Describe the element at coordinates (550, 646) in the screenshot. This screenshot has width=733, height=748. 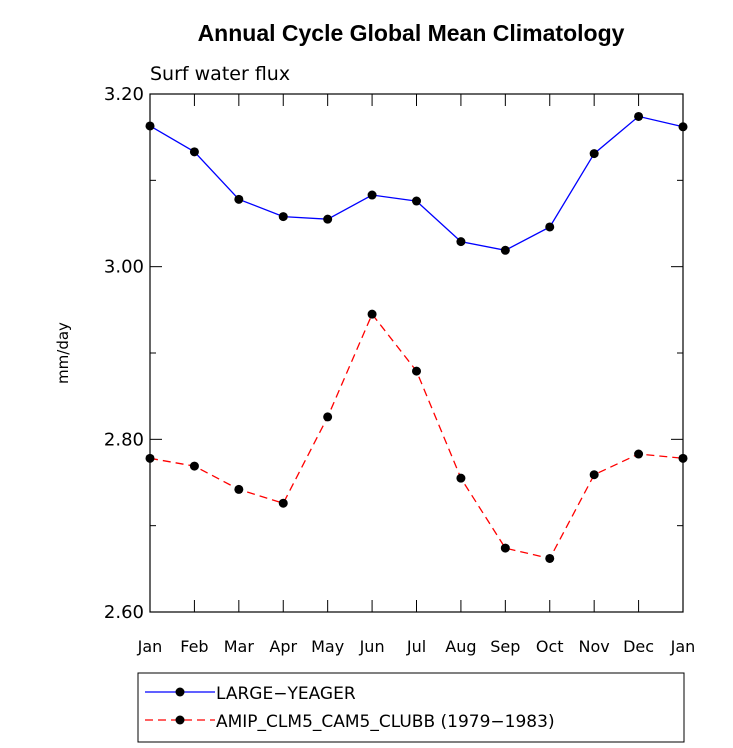
I see `x-tick-label: Oct` at that location.